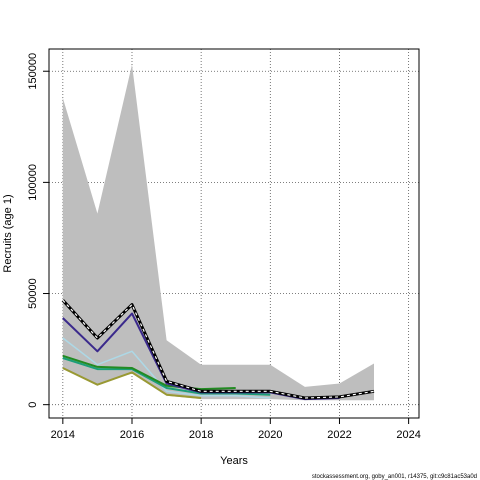 This screenshot has width=480, height=480. What do you see at coordinates (201, 435) in the screenshot?
I see `x-tick-label-2018: 2018` at bounding box center [201, 435].